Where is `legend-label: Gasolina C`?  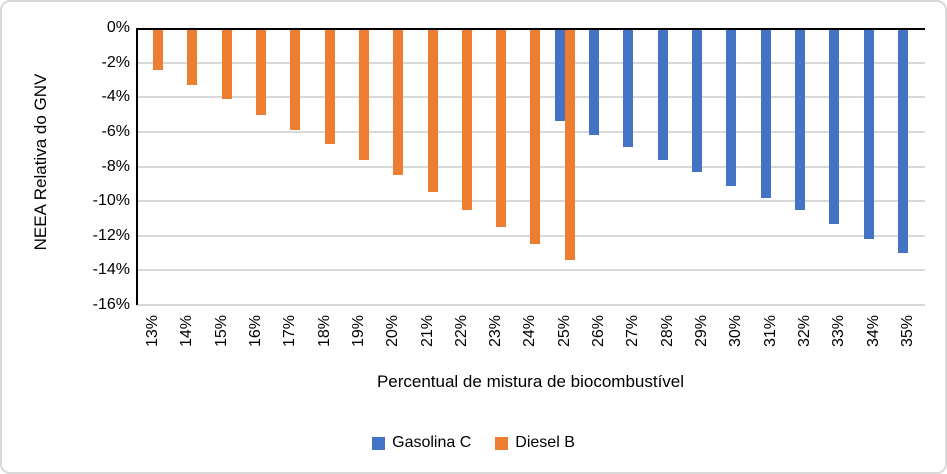 legend-label: Gasolina C is located at coordinates (432, 442).